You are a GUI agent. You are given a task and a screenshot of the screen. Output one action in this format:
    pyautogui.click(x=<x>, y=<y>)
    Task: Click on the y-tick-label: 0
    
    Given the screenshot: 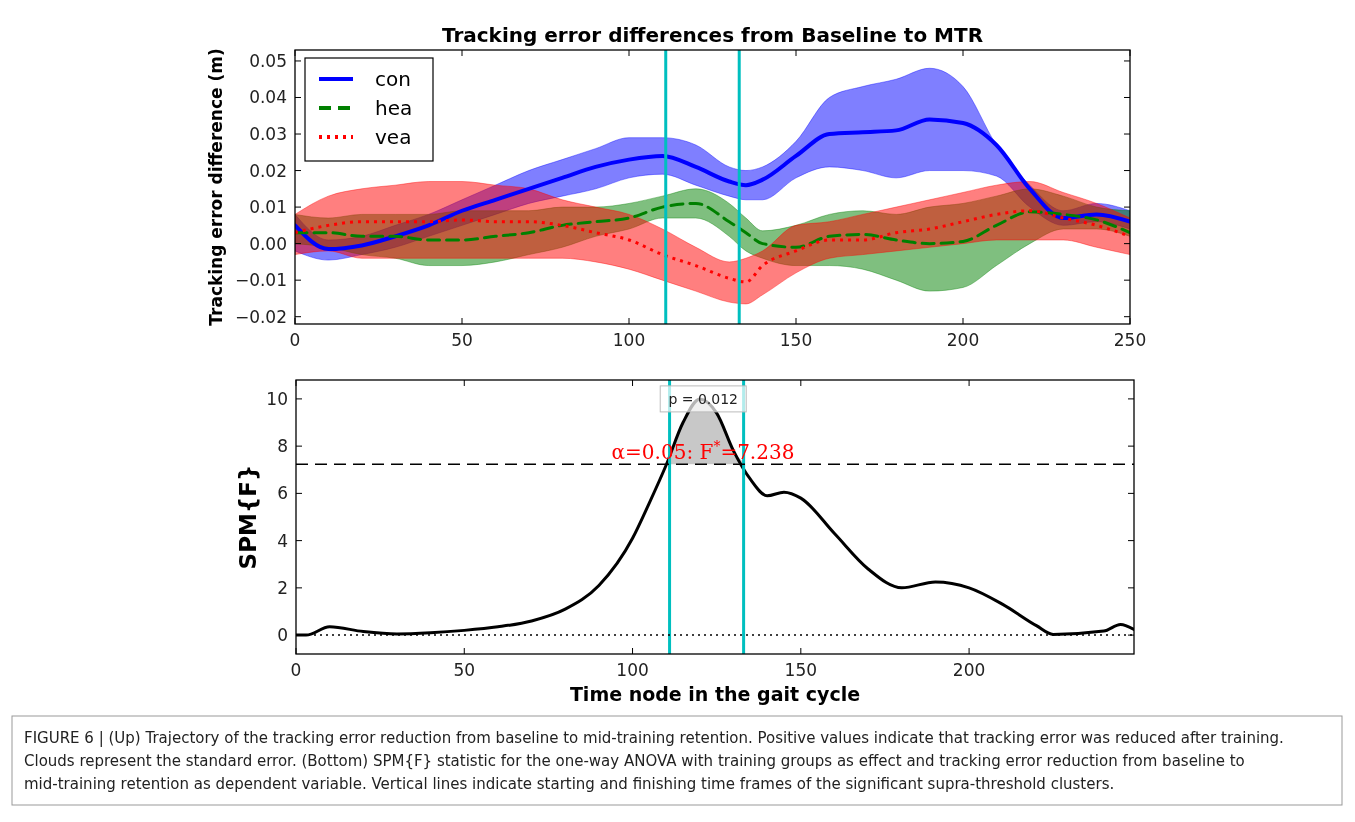 What is the action you would take?
    pyautogui.click(x=282, y=635)
    